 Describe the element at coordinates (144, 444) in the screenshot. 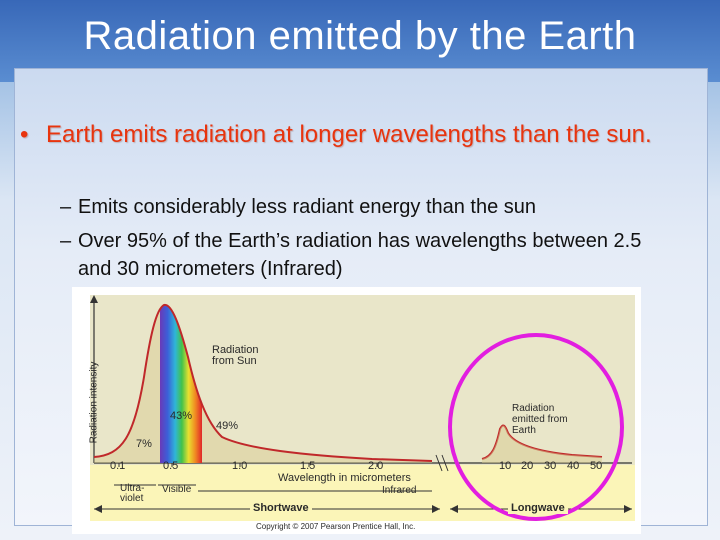

I see `pct-uv-label: 7%` at that location.